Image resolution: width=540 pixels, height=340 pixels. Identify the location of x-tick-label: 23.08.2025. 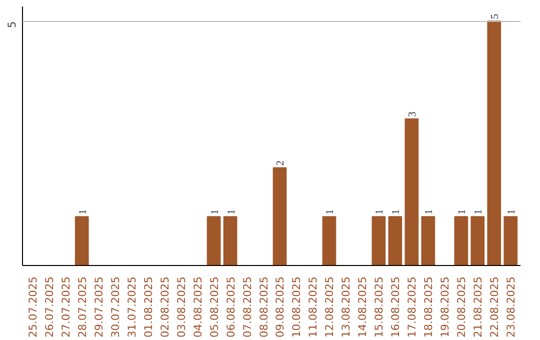
(511, 307).